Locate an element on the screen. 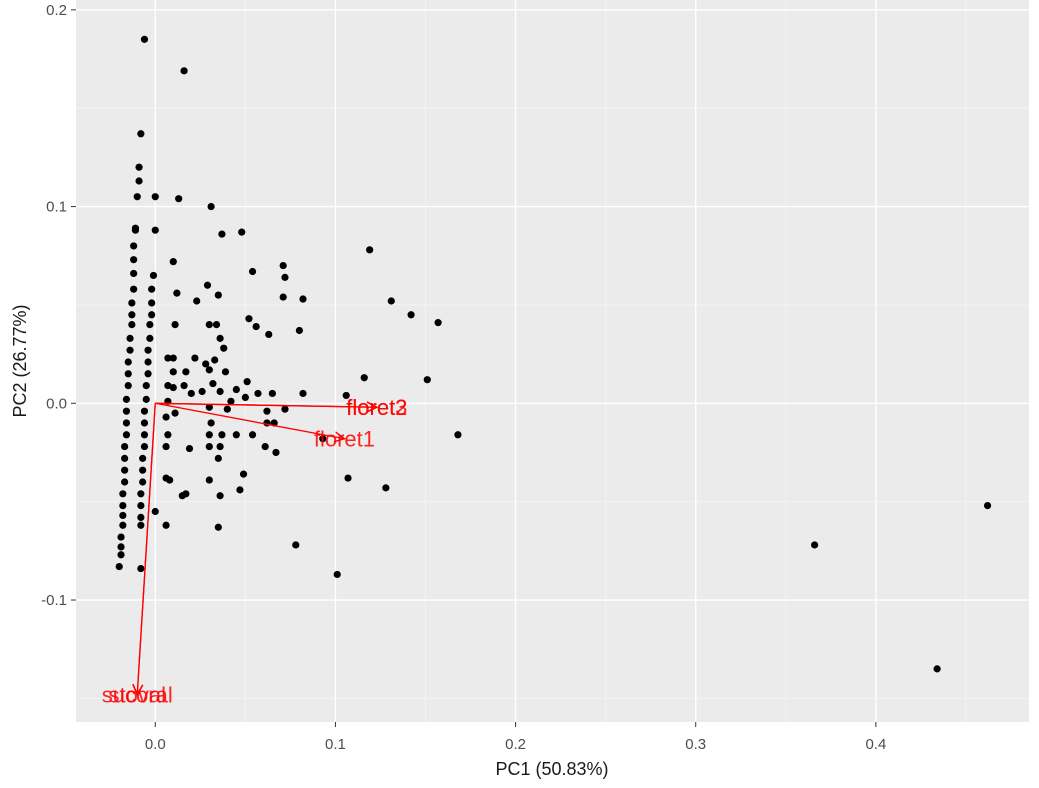 Image resolution: width=1039 pixels, height=788 pixels. loading-label: floret3 is located at coordinates (376, 407).